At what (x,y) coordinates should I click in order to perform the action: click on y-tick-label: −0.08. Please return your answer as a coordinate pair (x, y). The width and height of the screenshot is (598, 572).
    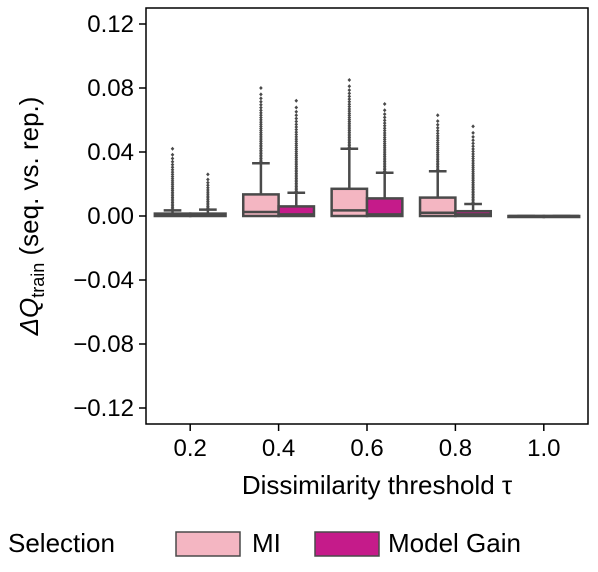
    Looking at the image, I should click on (103, 344).